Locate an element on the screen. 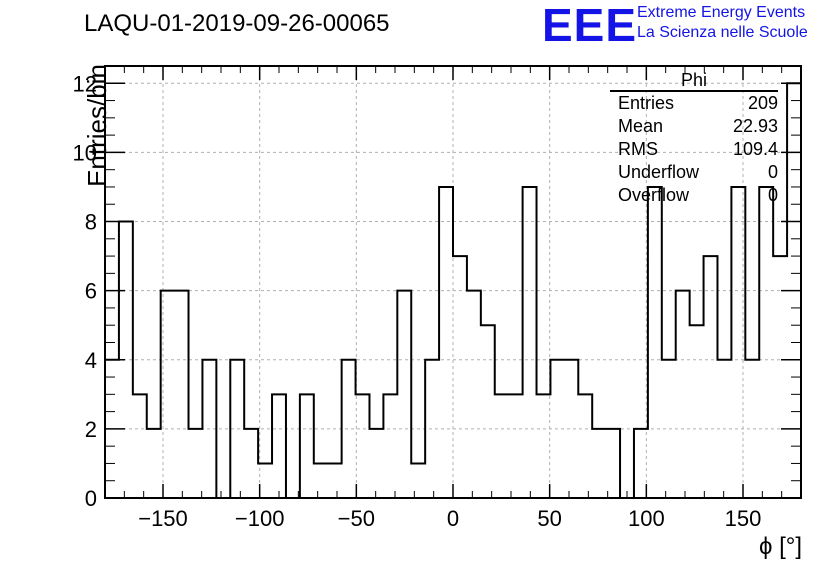 The width and height of the screenshot is (836, 572). y-tick-label: 6 is located at coordinates (91, 291).